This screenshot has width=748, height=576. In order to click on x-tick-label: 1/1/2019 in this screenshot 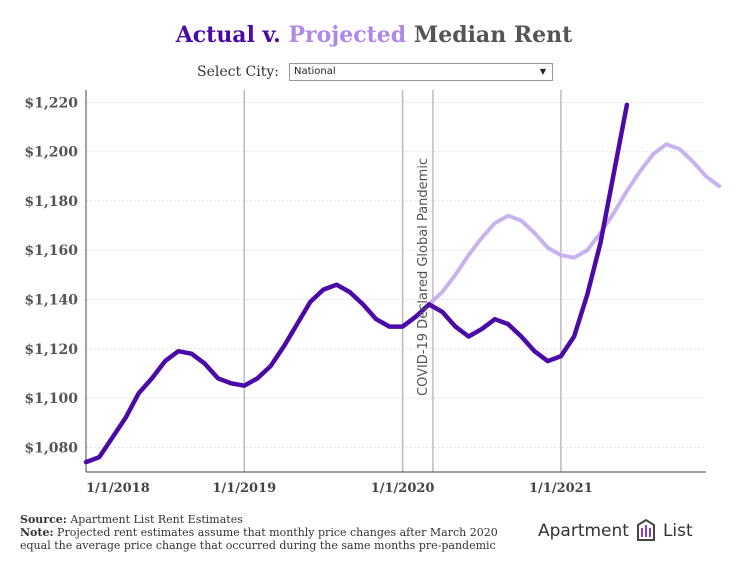, I will do `click(244, 488)`.